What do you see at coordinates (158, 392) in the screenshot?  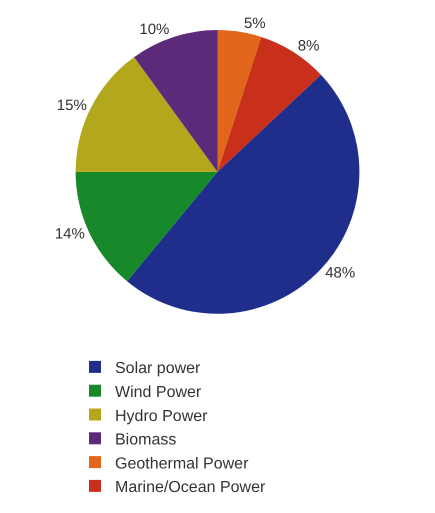 I see `legend-label: Wind Power` at bounding box center [158, 392].